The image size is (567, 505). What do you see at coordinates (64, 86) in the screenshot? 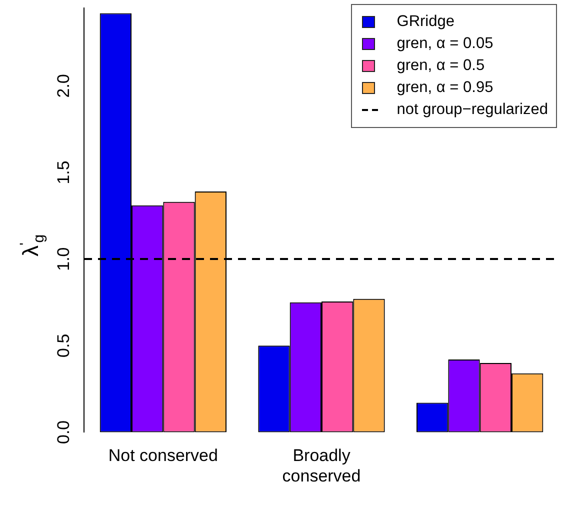
I see `y-tick-label: 2.0` at bounding box center [64, 86].